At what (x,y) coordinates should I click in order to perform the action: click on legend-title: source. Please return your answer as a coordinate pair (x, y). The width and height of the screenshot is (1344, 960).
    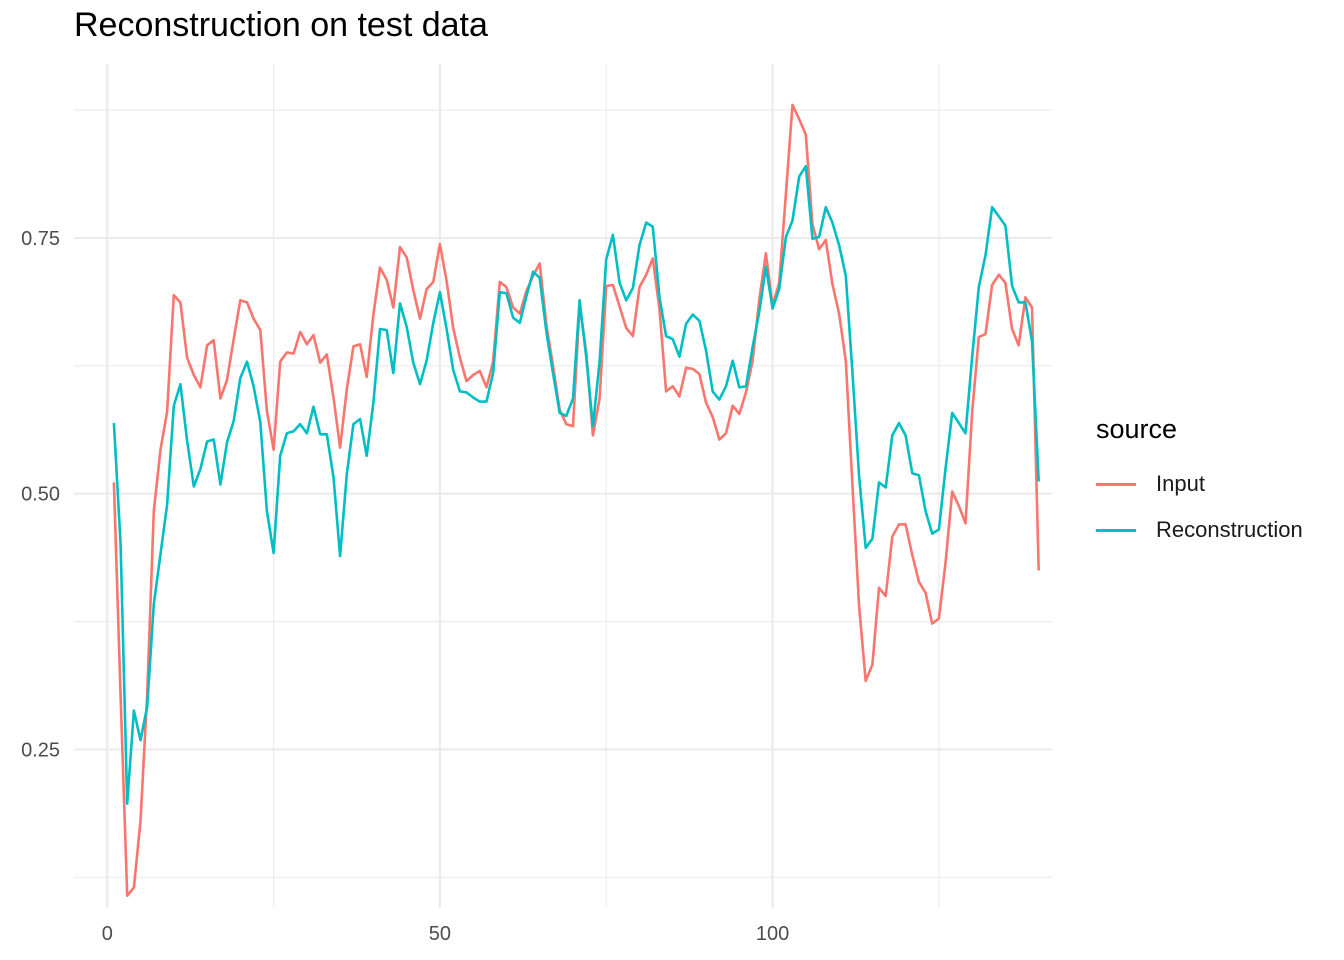
    Looking at the image, I should click on (1137, 429).